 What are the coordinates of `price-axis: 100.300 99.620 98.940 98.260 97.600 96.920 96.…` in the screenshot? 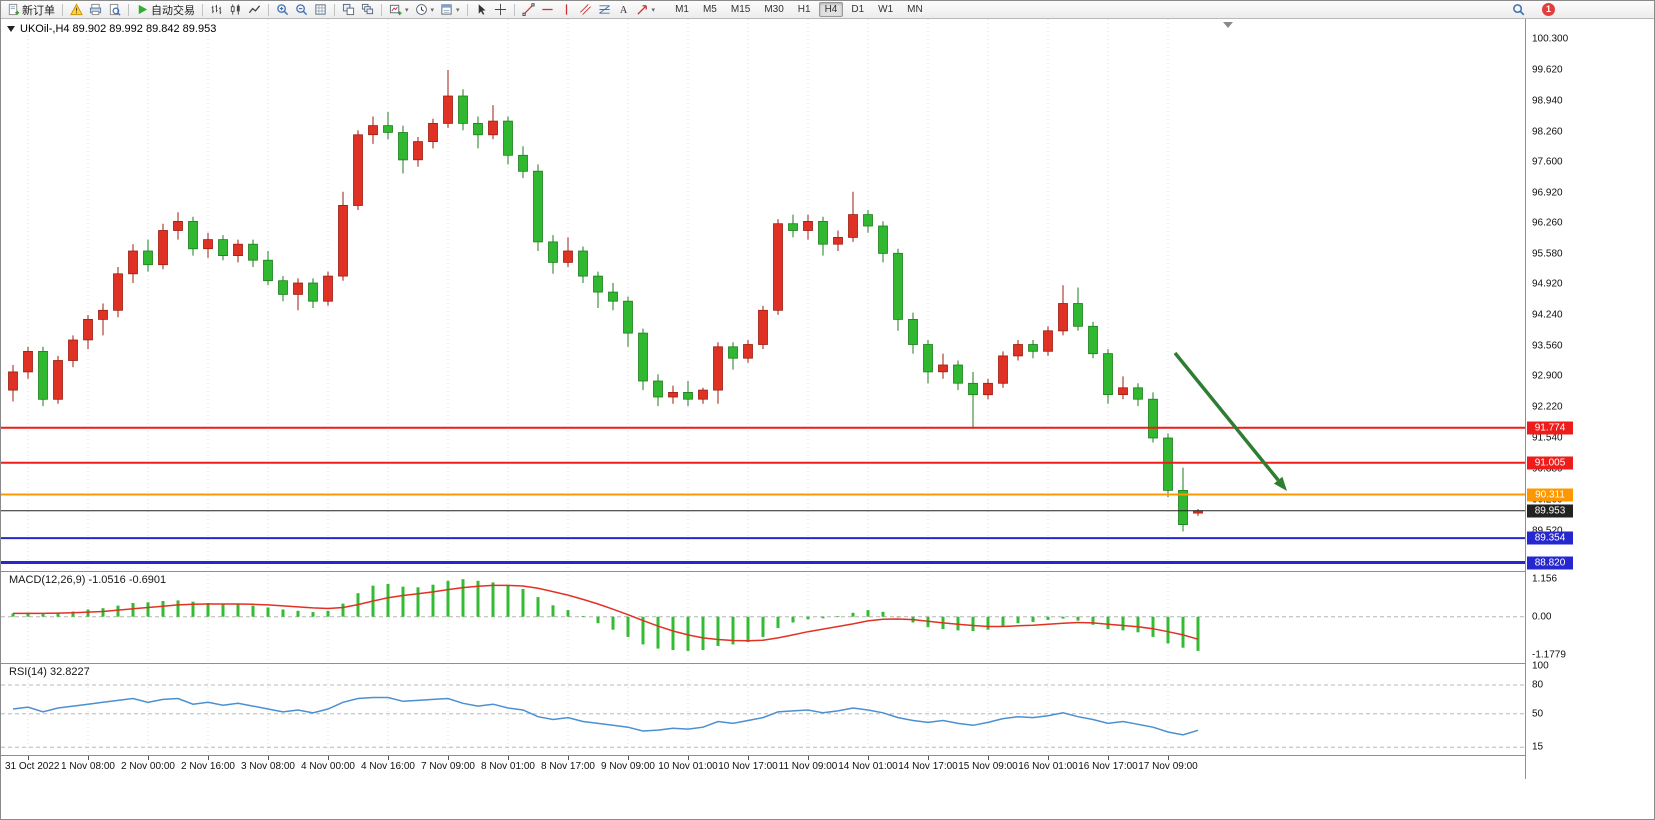 It's located at (1589, 399).